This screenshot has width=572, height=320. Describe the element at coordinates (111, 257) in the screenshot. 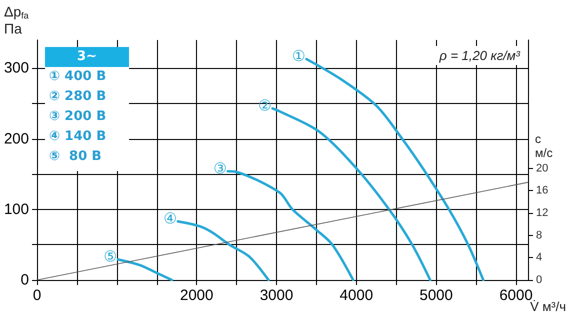

I see `series-label: ⑤` at that location.